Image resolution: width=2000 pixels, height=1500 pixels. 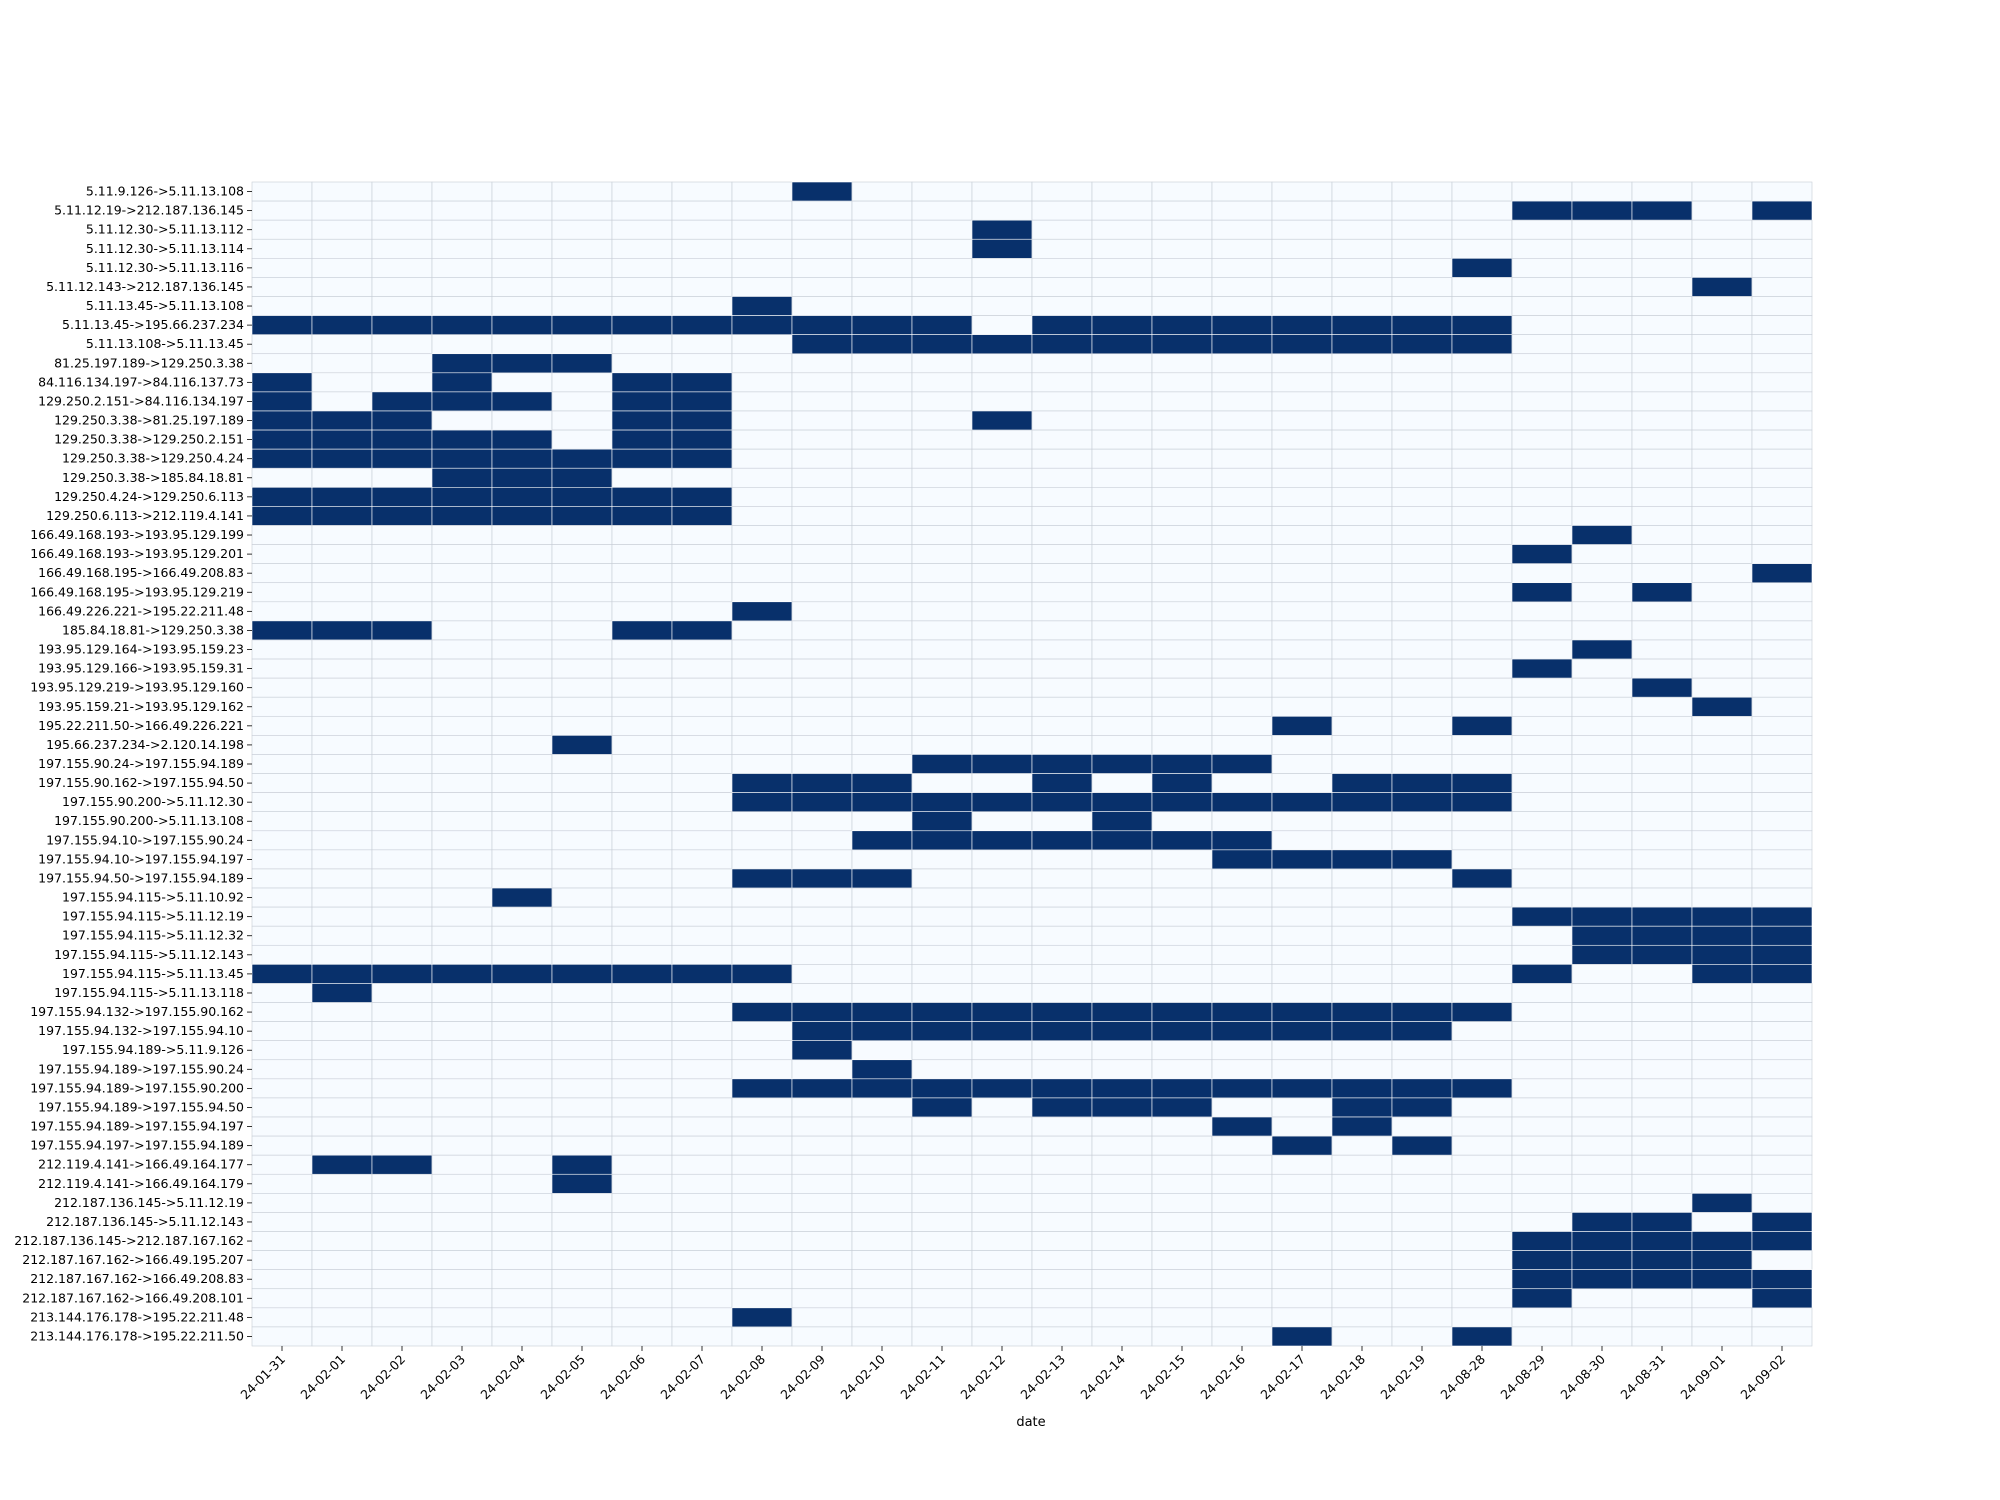 What do you see at coordinates (141, 1106) in the screenshot?
I see `row-label: 197.155.94.189->197.155.94.50` at bounding box center [141, 1106].